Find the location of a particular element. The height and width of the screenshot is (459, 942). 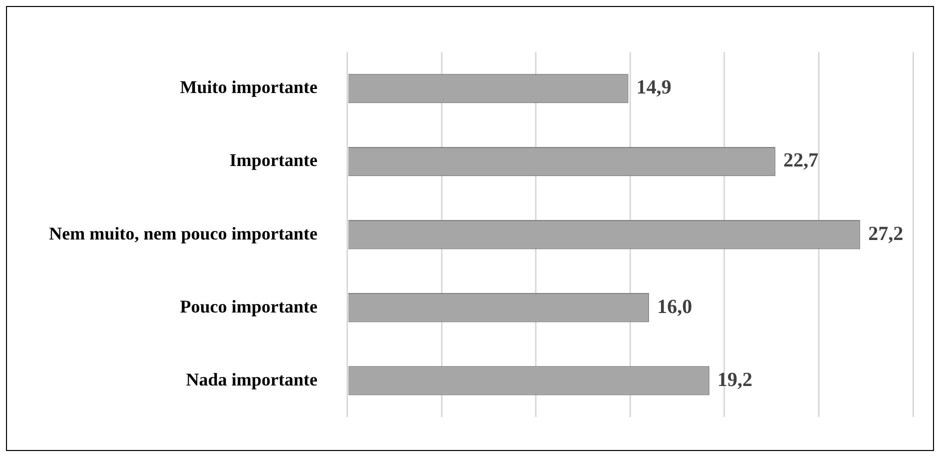

y-tick-label: Nada importante is located at coordinates (252, 379).